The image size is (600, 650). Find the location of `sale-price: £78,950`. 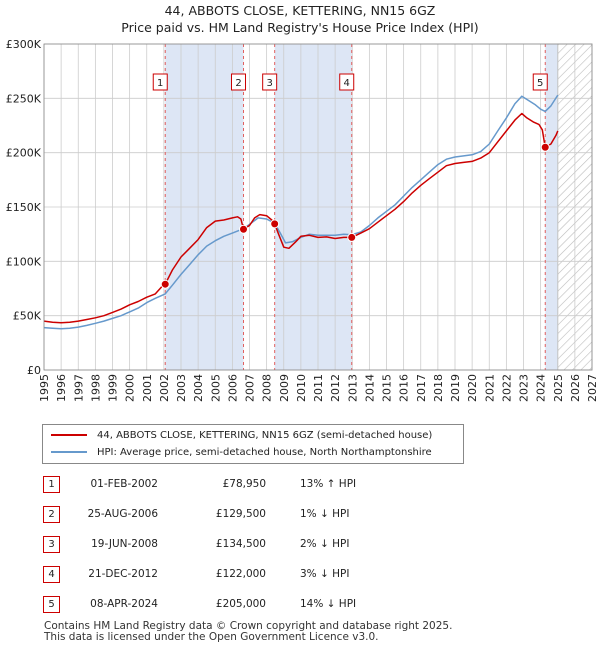

sale-price: £78,950 is located at coordinates (244, 484).